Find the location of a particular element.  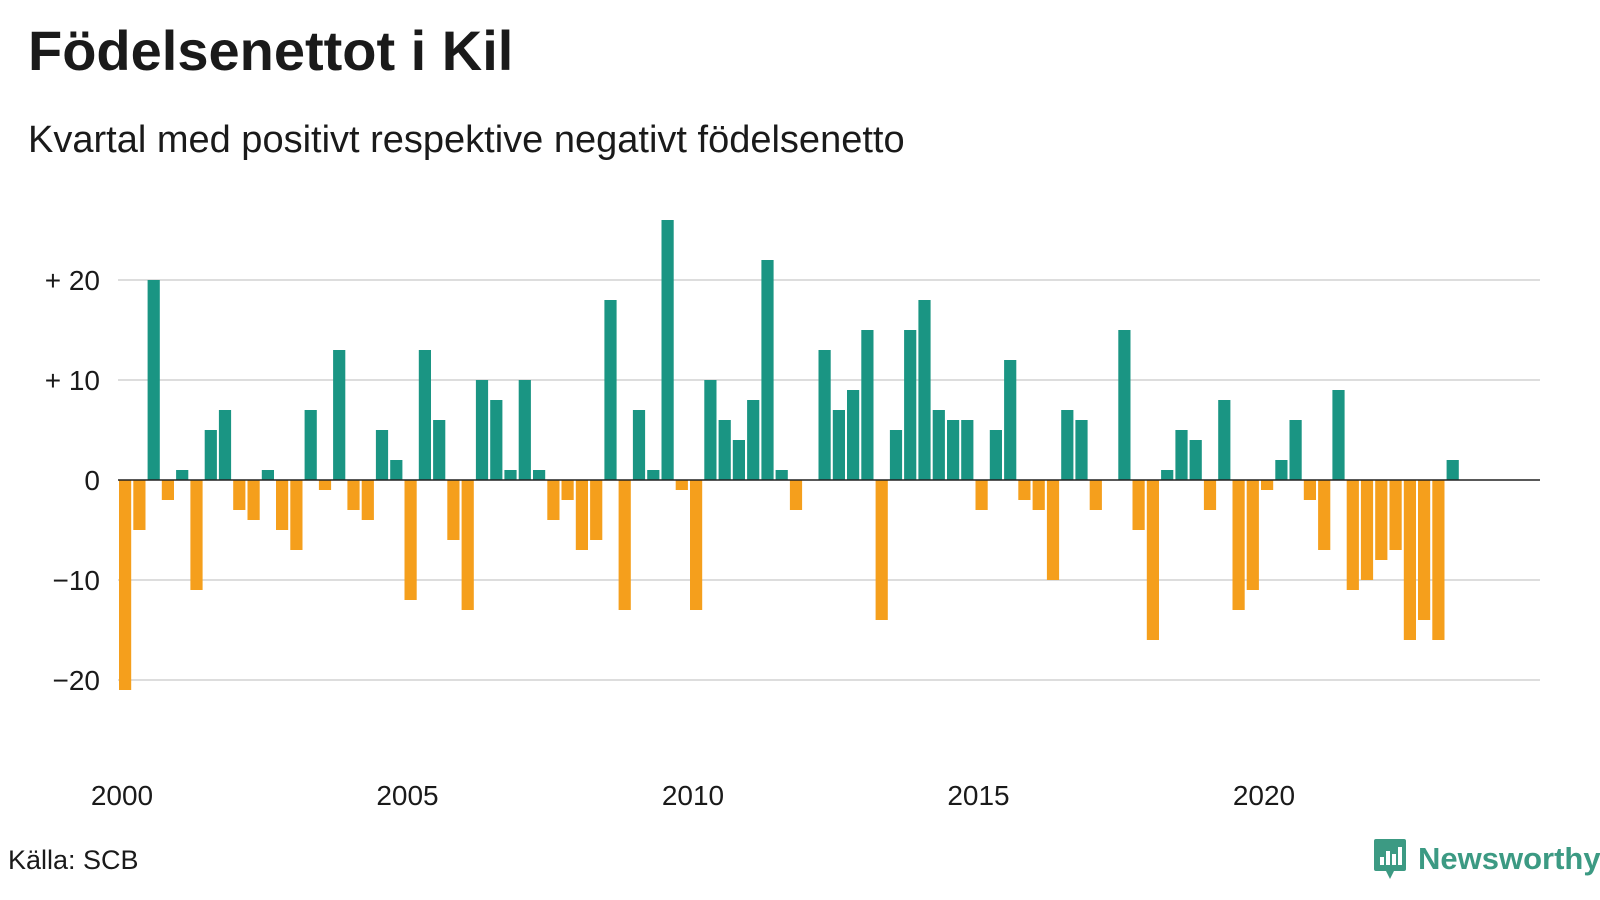

x-tick-label: 2000 is located at coordinates (122, 795).